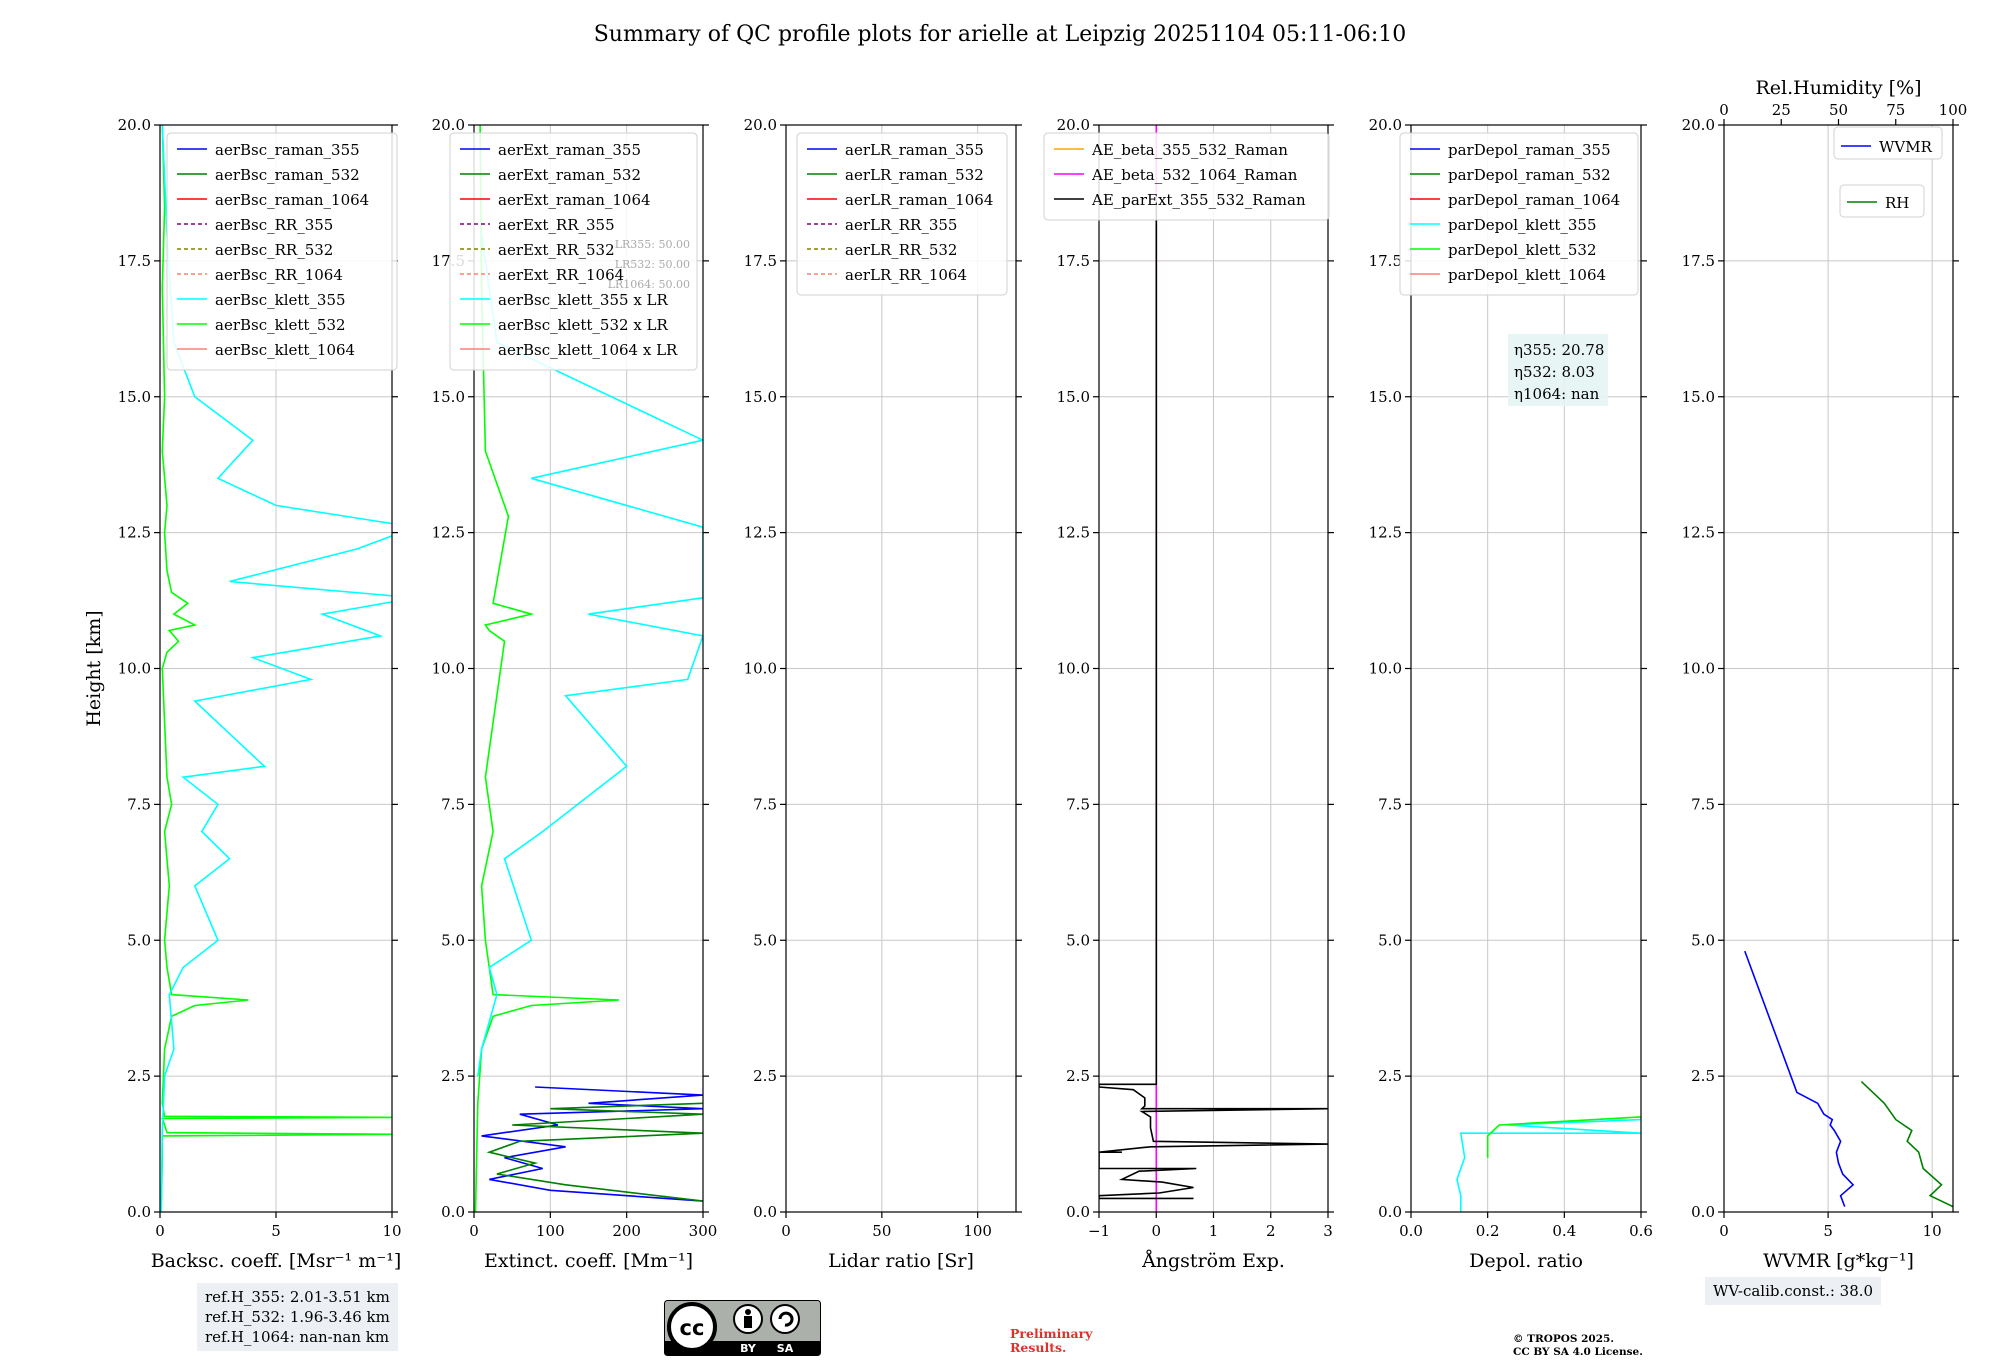  What do you see at coordinates (919, 200) in the screenshot?
I see `legend-label: aerLR_raman_1064` at bounding box center [919, 200].